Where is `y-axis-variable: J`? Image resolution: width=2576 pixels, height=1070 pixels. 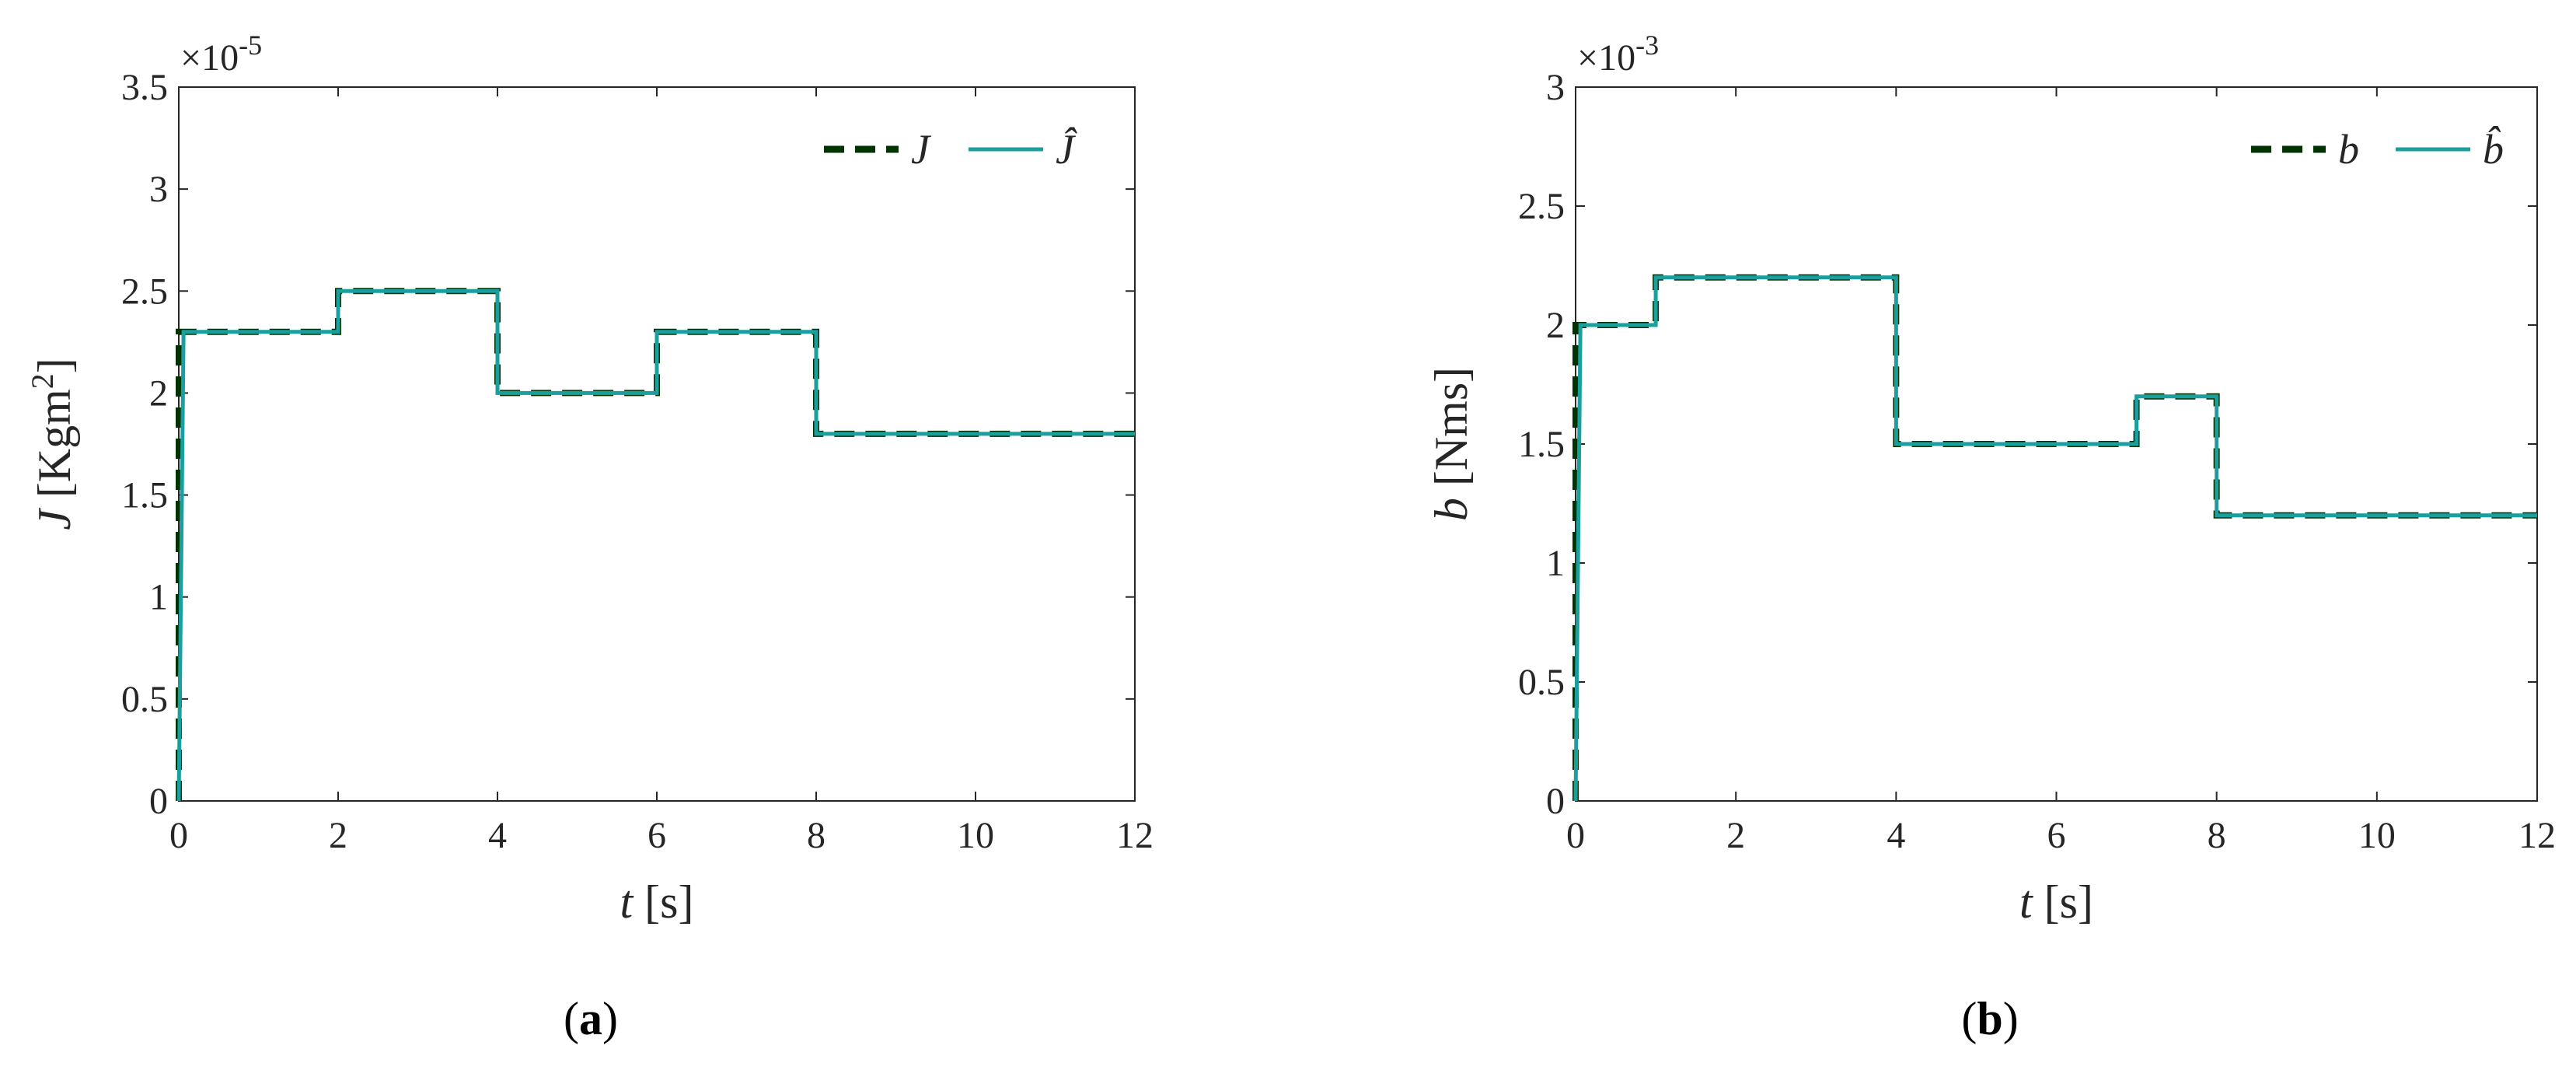 y-axis-variable: J is located at coordinates (55, 519).